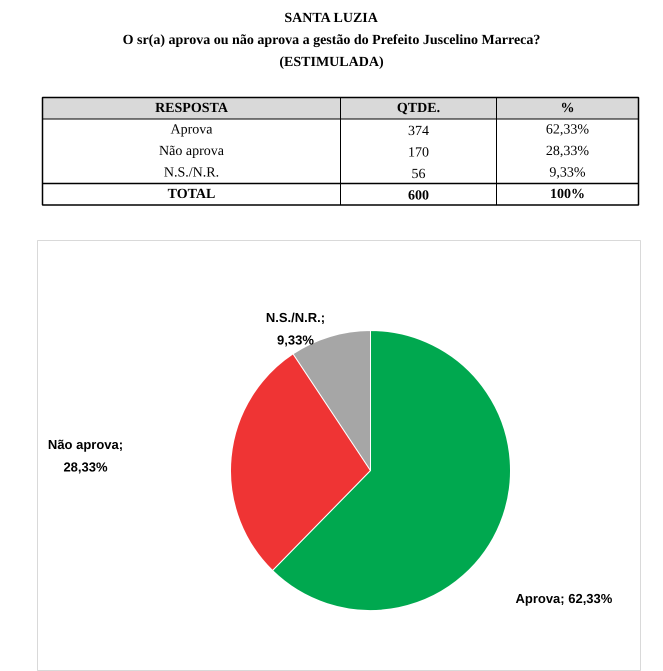 This screenshot has width=663, height=671. What do you see at coordinates (567, 172) in the screenshot?
I see `text: 9,33%` at bounding box center [567, 172].